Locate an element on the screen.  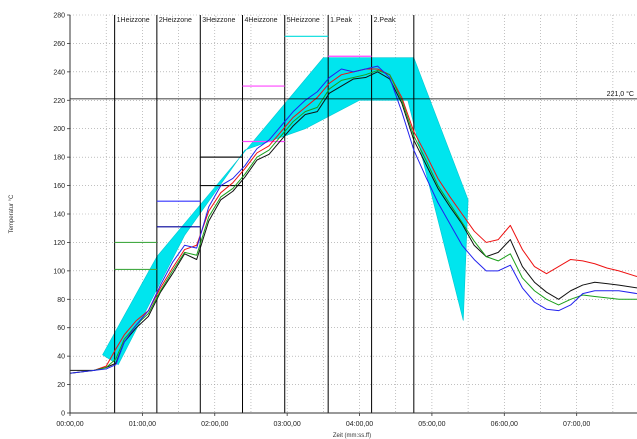
y-tick-label: 60 is located at coordinates (61, 328).